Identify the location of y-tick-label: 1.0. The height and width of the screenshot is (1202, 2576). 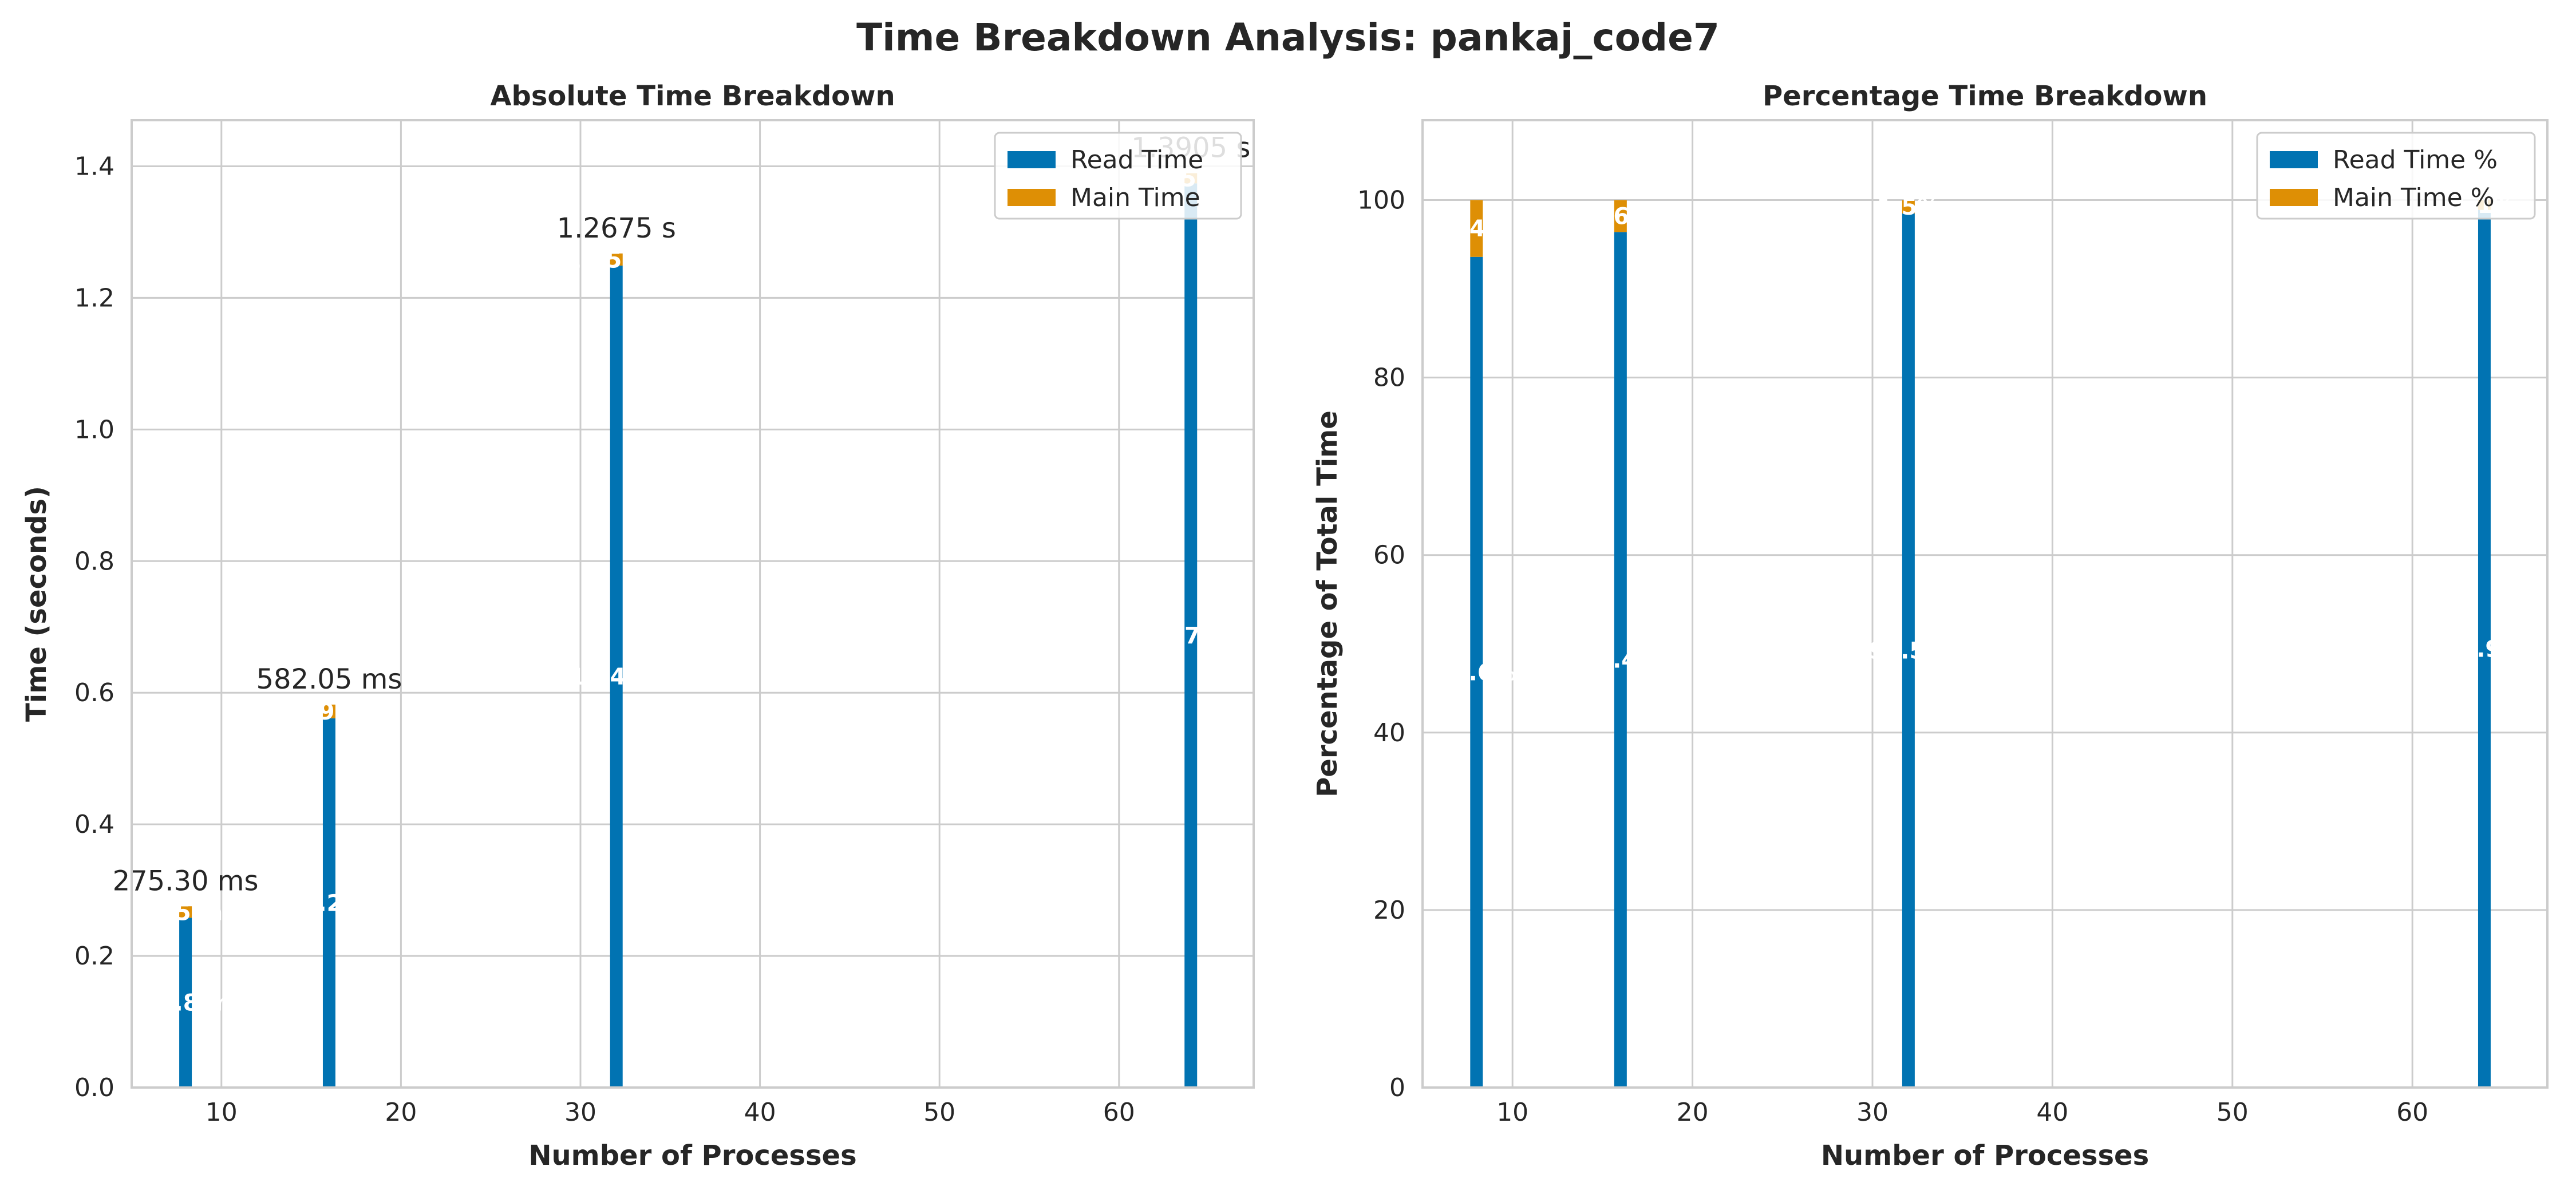
(94, 429).